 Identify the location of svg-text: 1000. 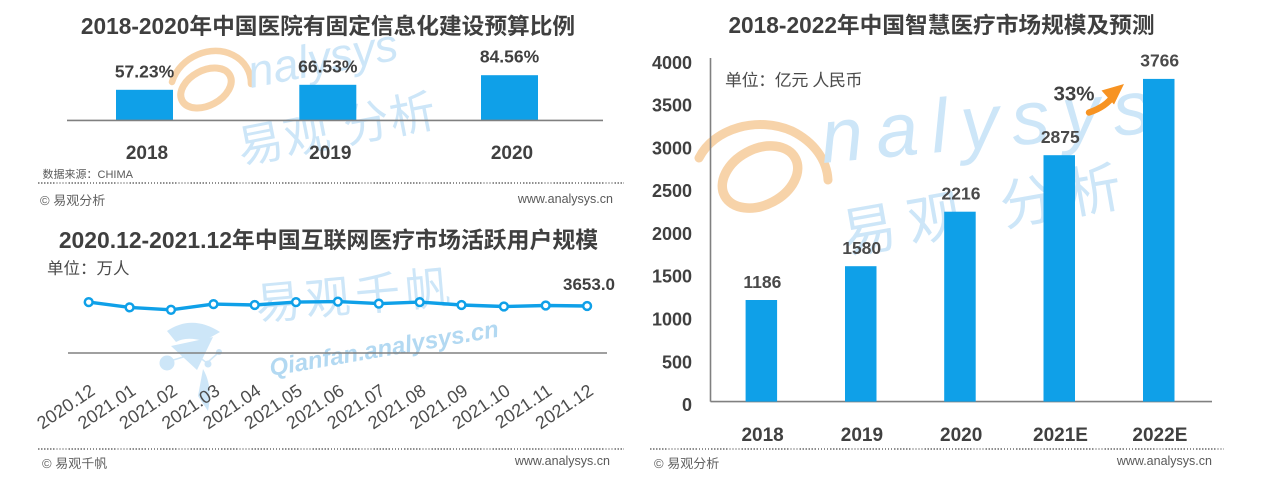
(672, 320).